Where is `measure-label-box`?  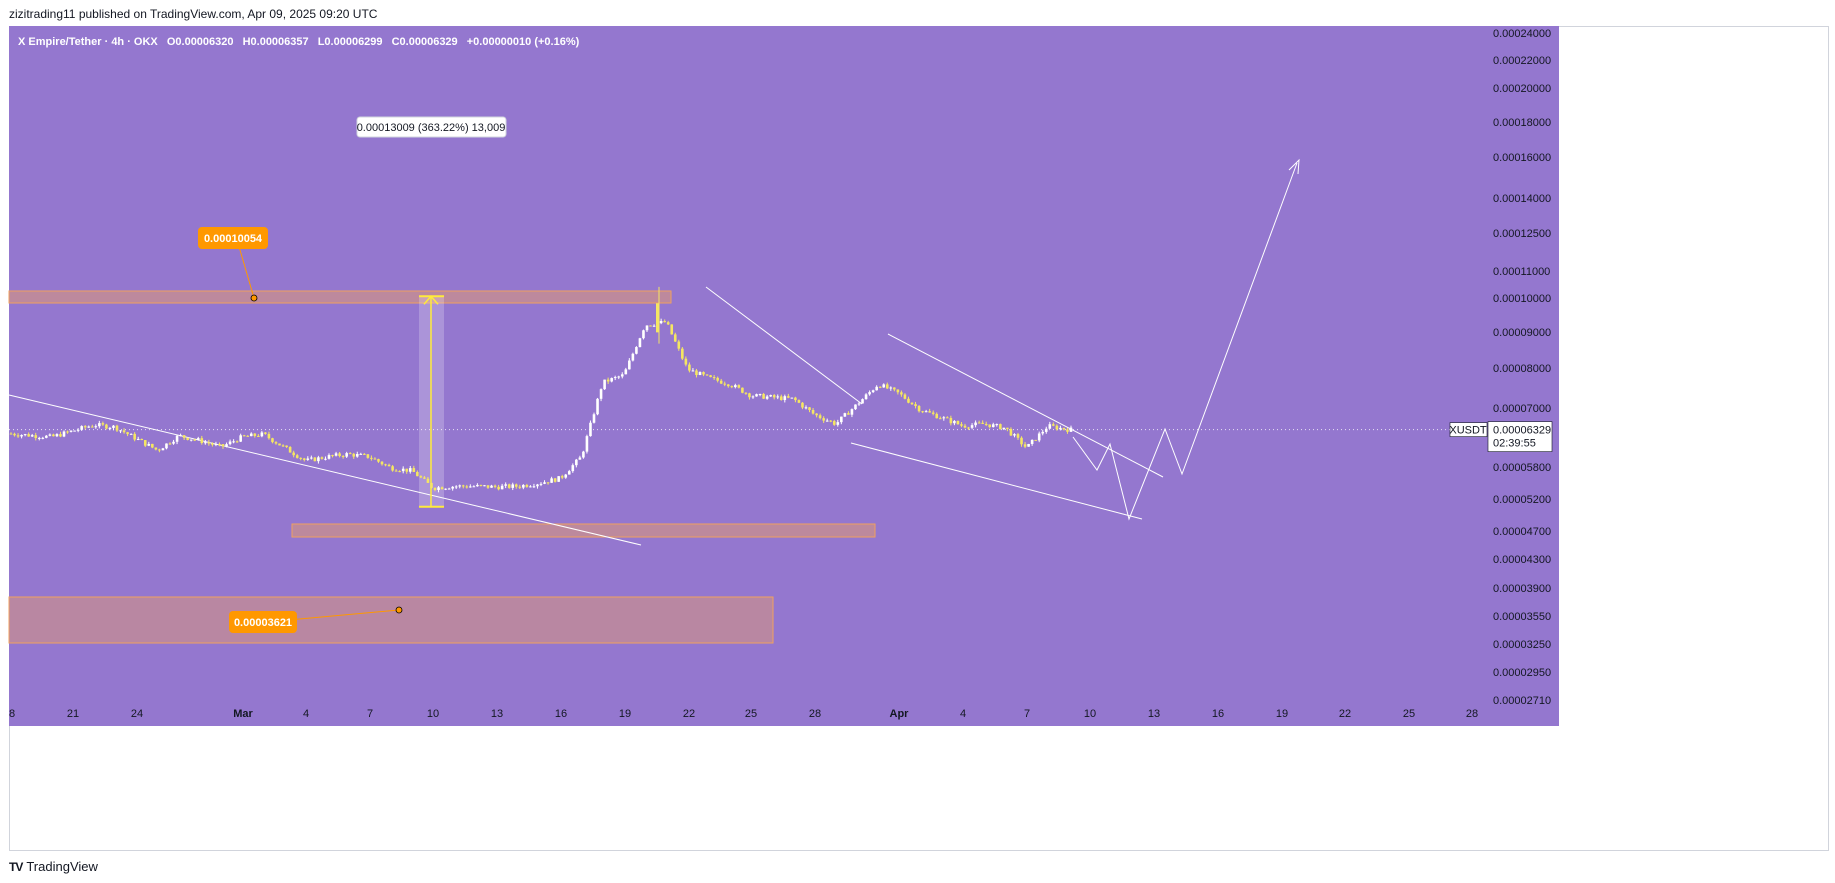 measure-label-box is located at coordinates (431, 127).